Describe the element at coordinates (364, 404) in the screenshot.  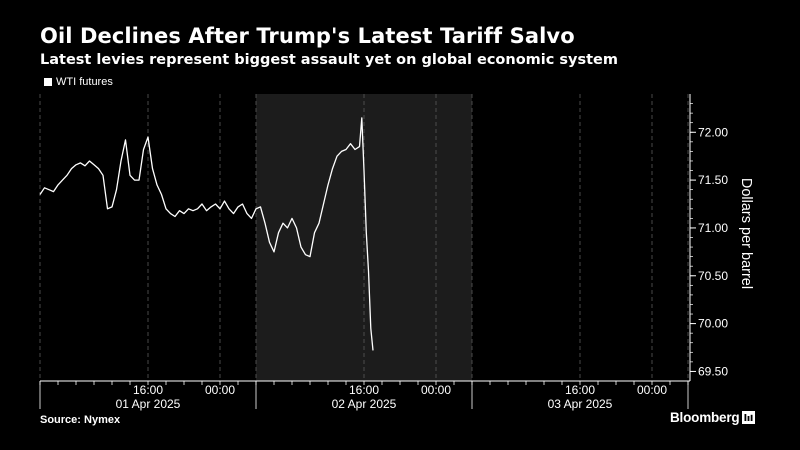
I see `x-day-label: 02 Apr 2025` at that location.